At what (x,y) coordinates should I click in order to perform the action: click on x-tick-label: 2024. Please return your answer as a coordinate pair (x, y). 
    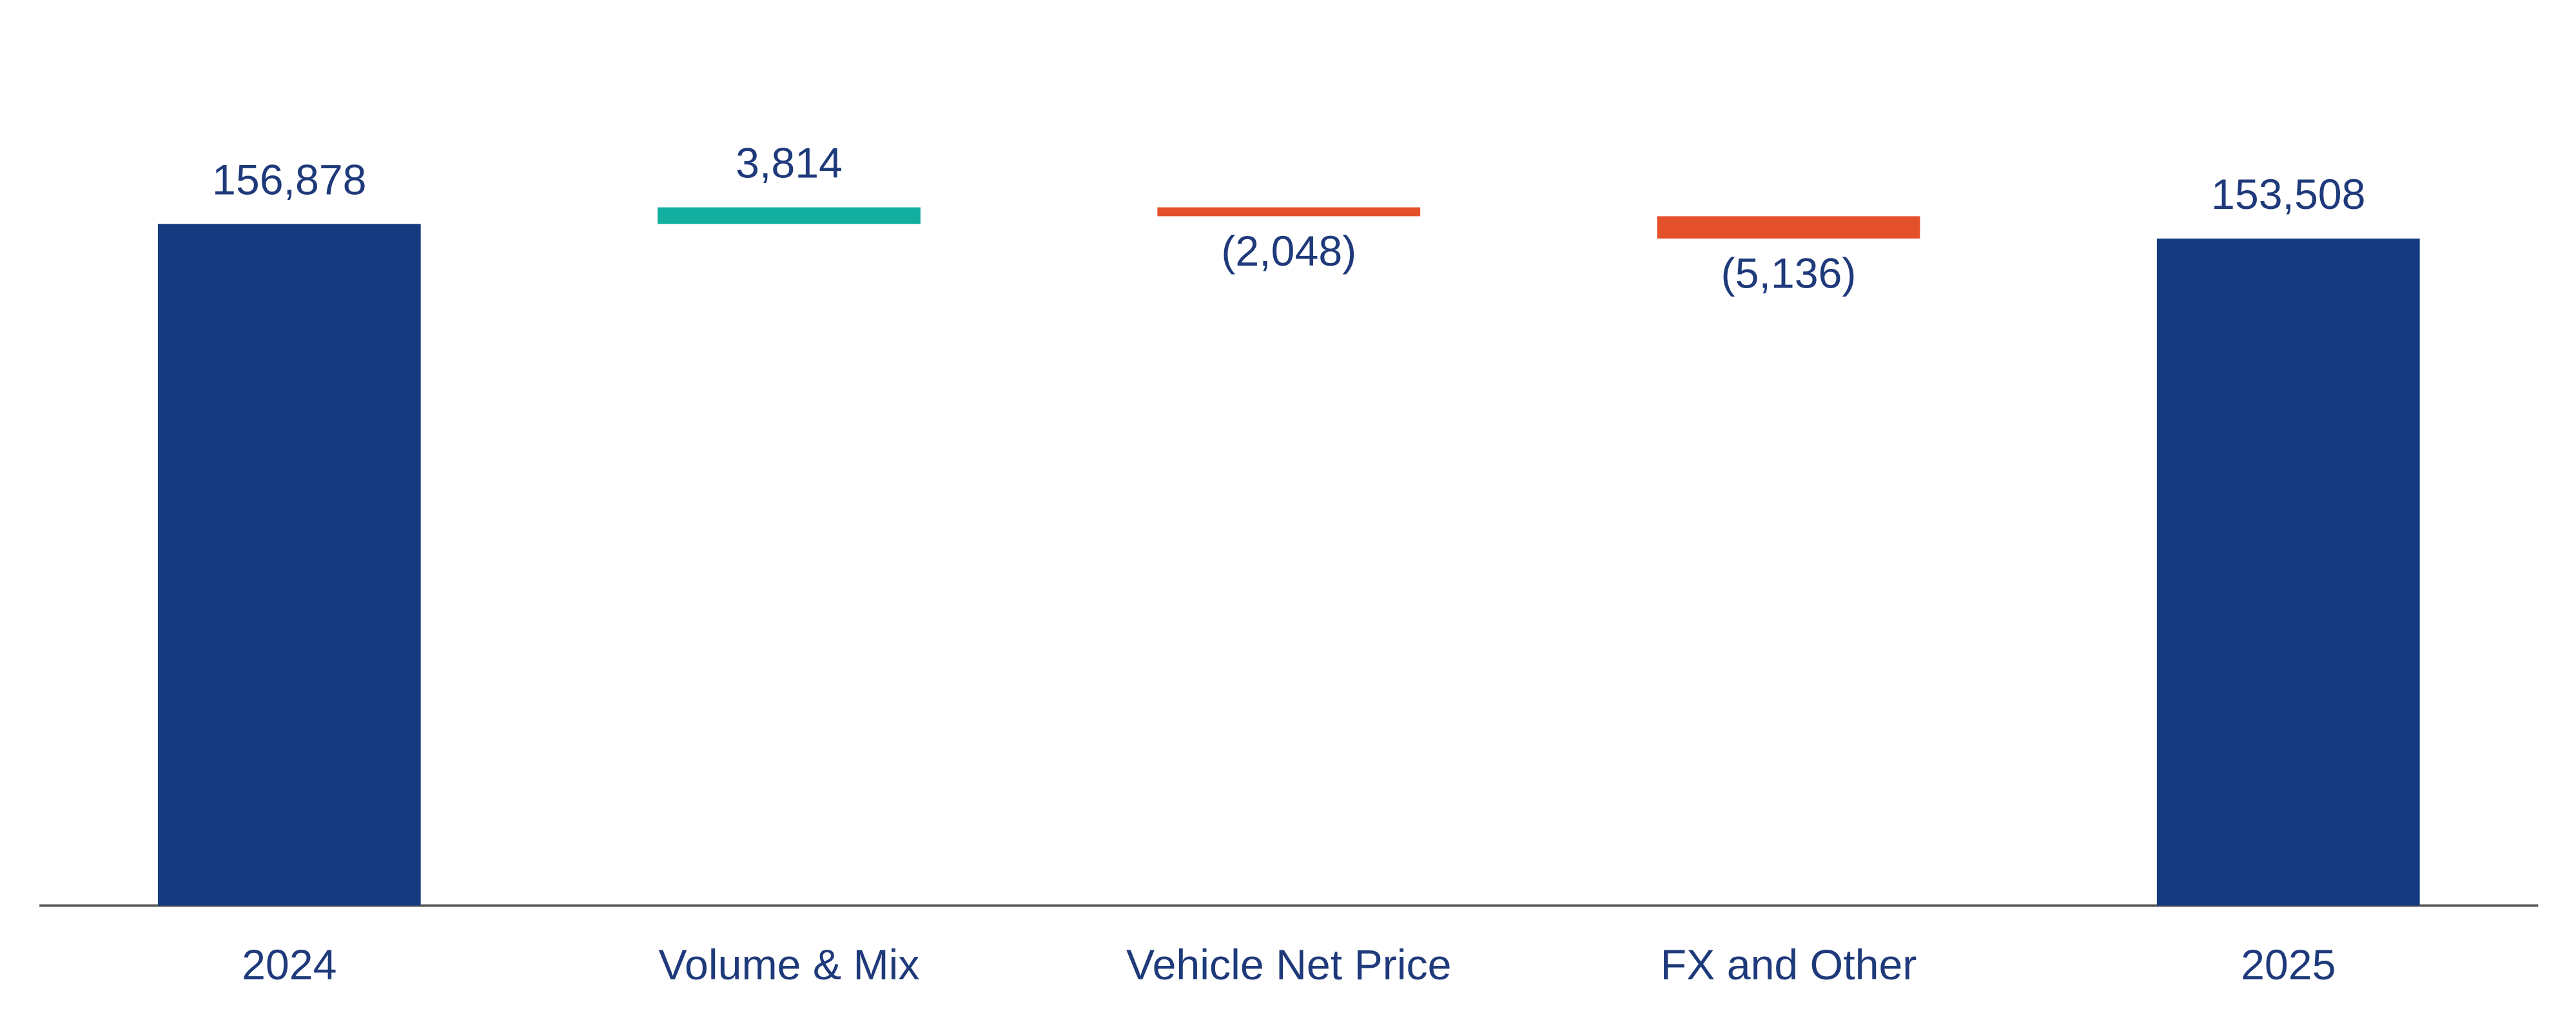
    Looking at the image, I should click on (290, 965).